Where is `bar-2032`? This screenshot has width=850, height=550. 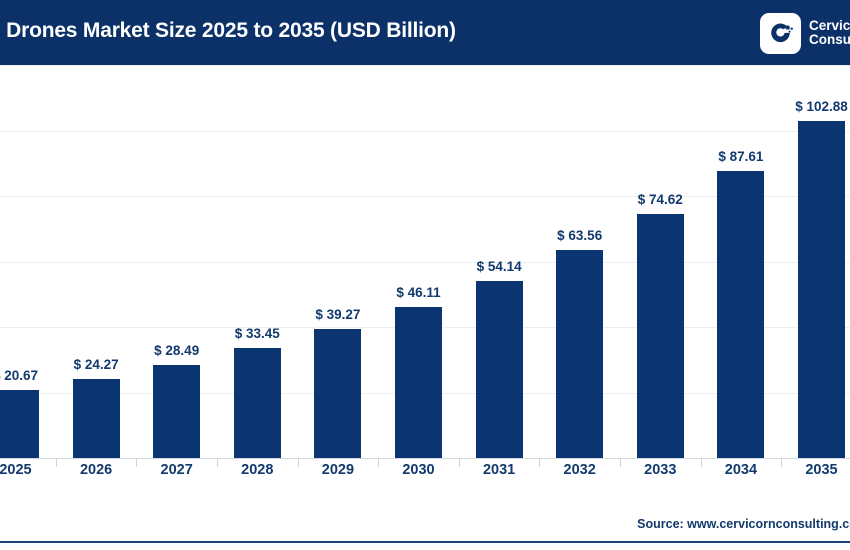 bar-2032 is located at coordinates (580, 353).